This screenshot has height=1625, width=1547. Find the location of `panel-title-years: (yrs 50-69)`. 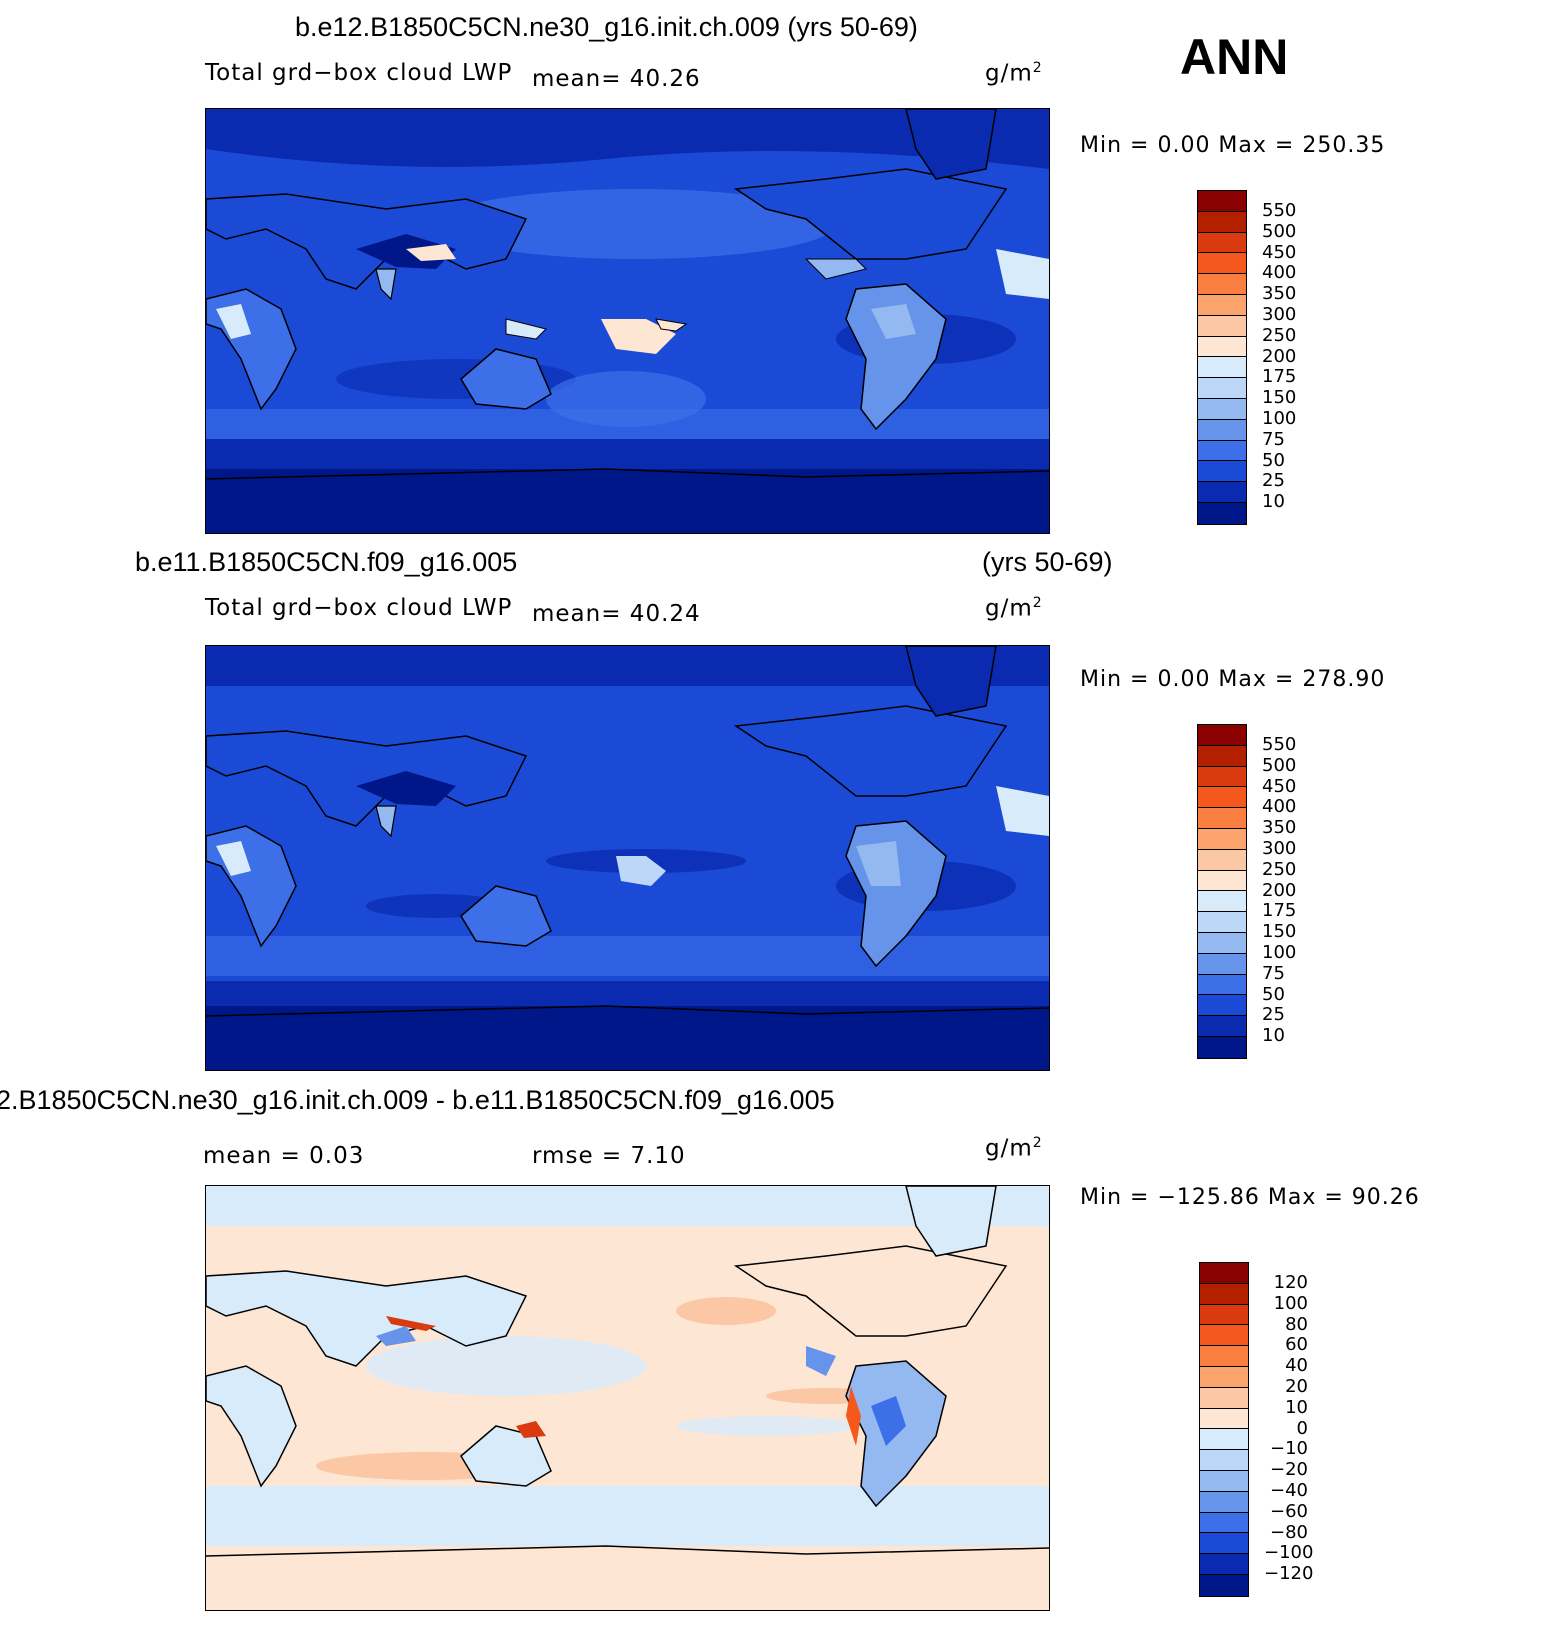

panel-title-years: (yrs 50-69) is located at coordinates (1047, 562).